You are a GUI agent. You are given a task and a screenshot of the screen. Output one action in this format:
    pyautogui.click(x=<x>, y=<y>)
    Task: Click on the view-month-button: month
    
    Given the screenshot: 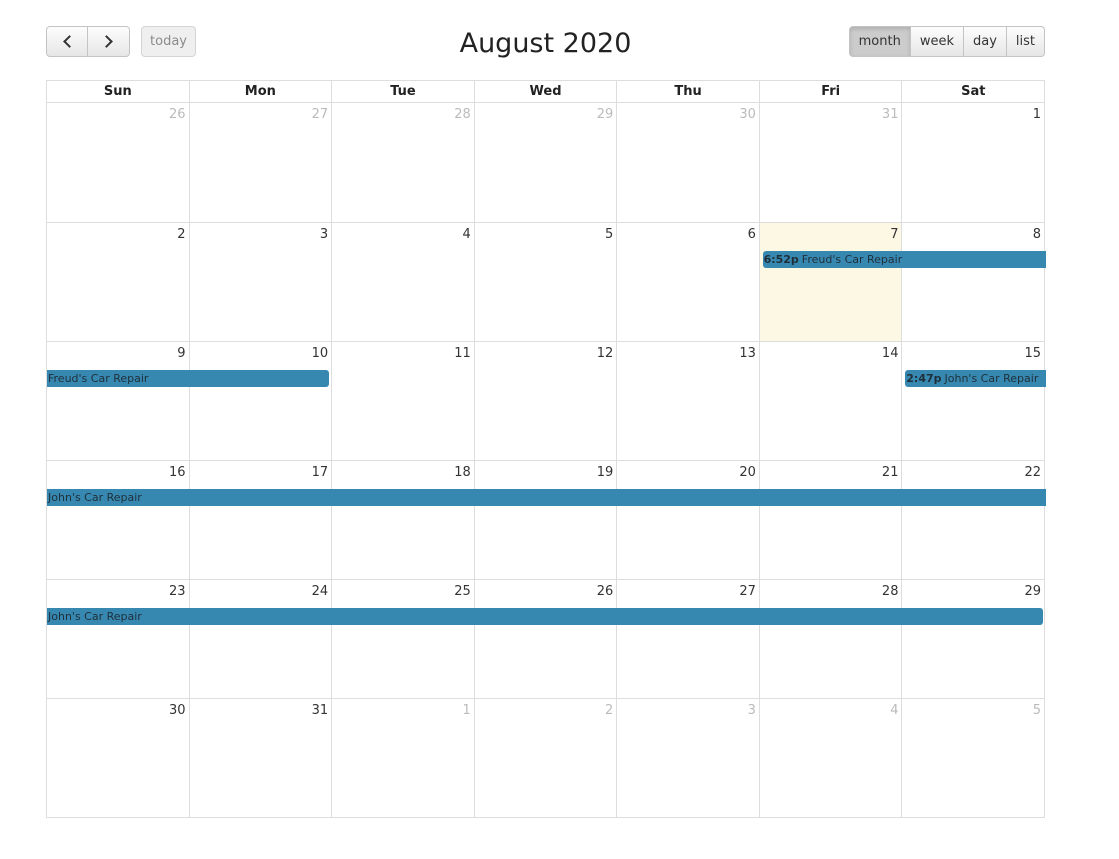 What is the action you would take?
    pyautogui.click(x=879, y=41)
    